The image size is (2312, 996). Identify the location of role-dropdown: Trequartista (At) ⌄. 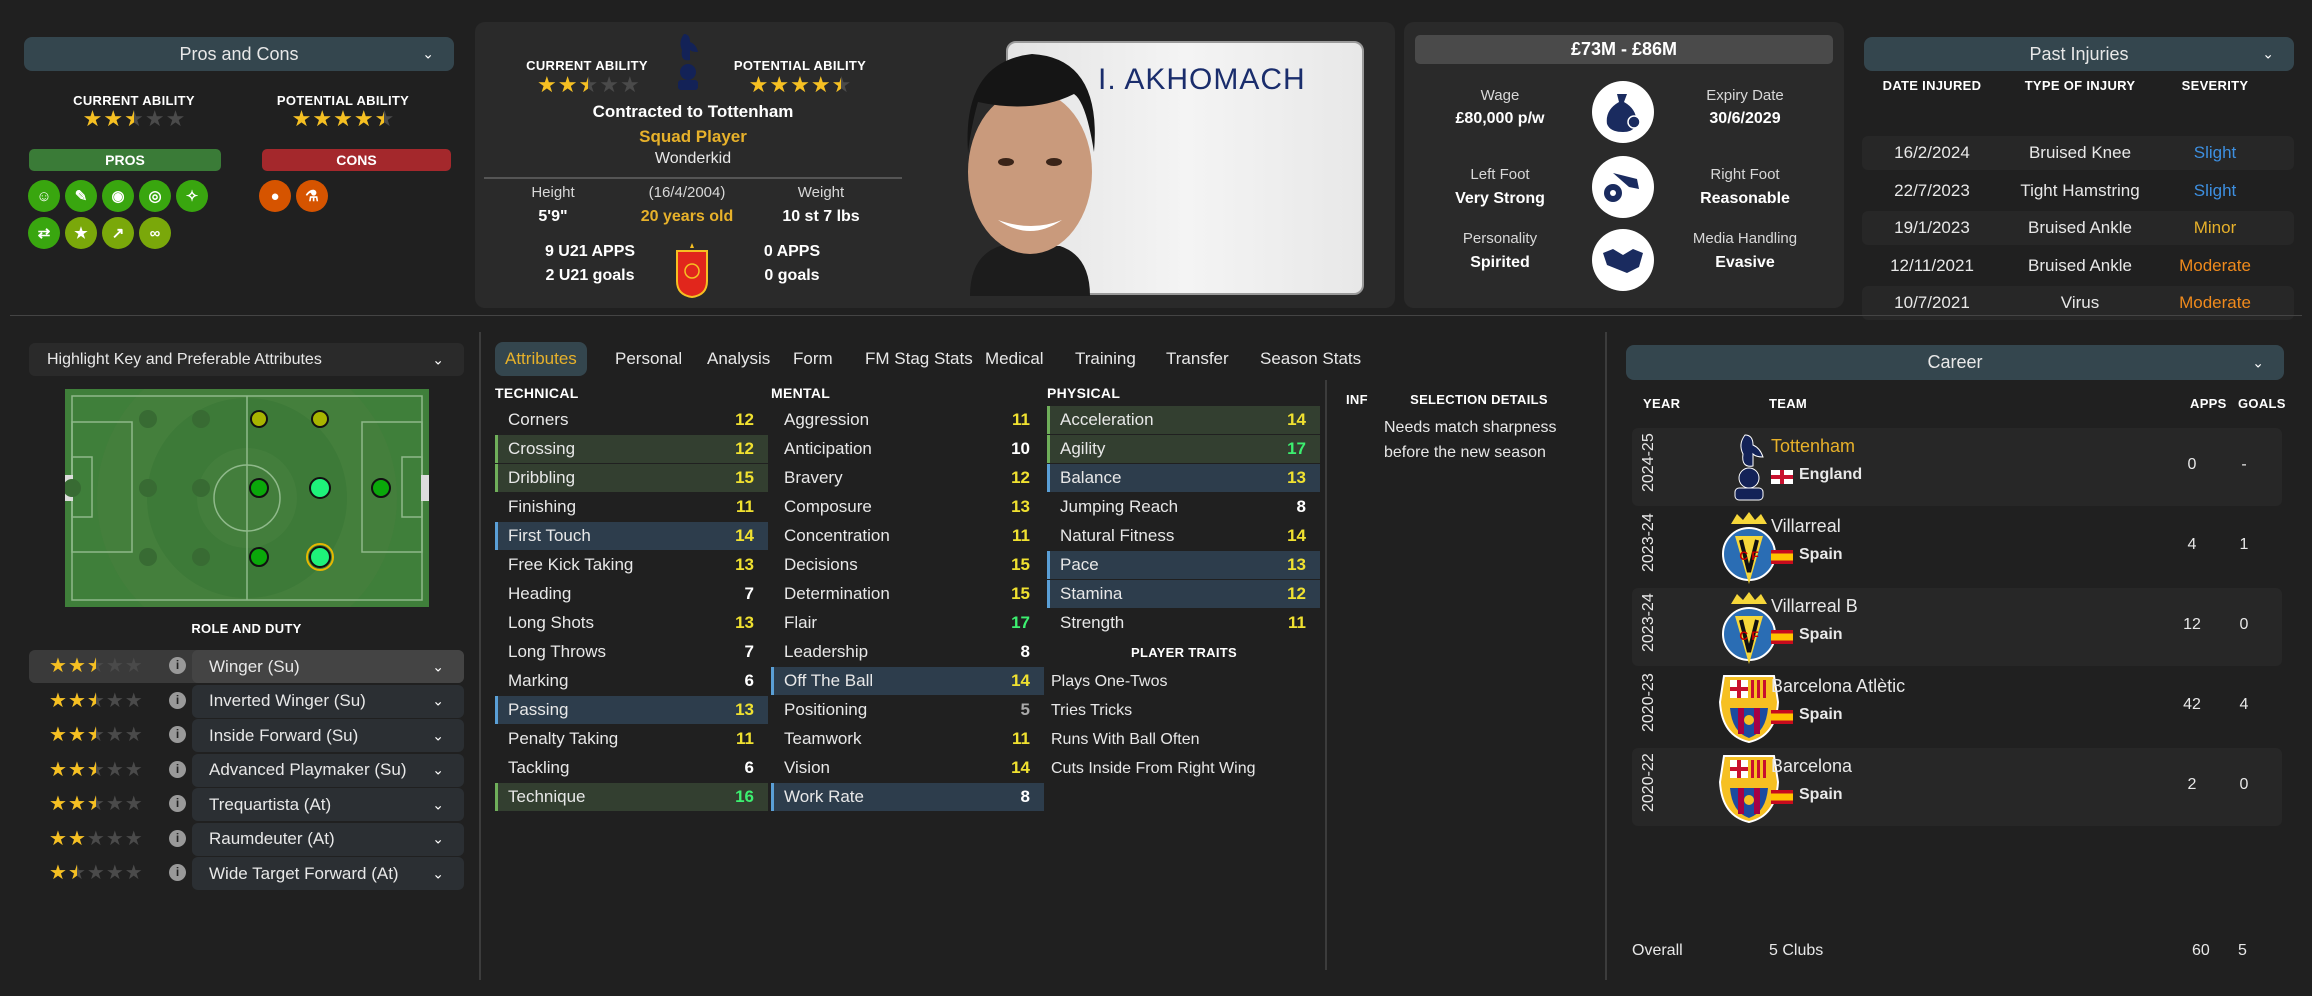
(328, 804).